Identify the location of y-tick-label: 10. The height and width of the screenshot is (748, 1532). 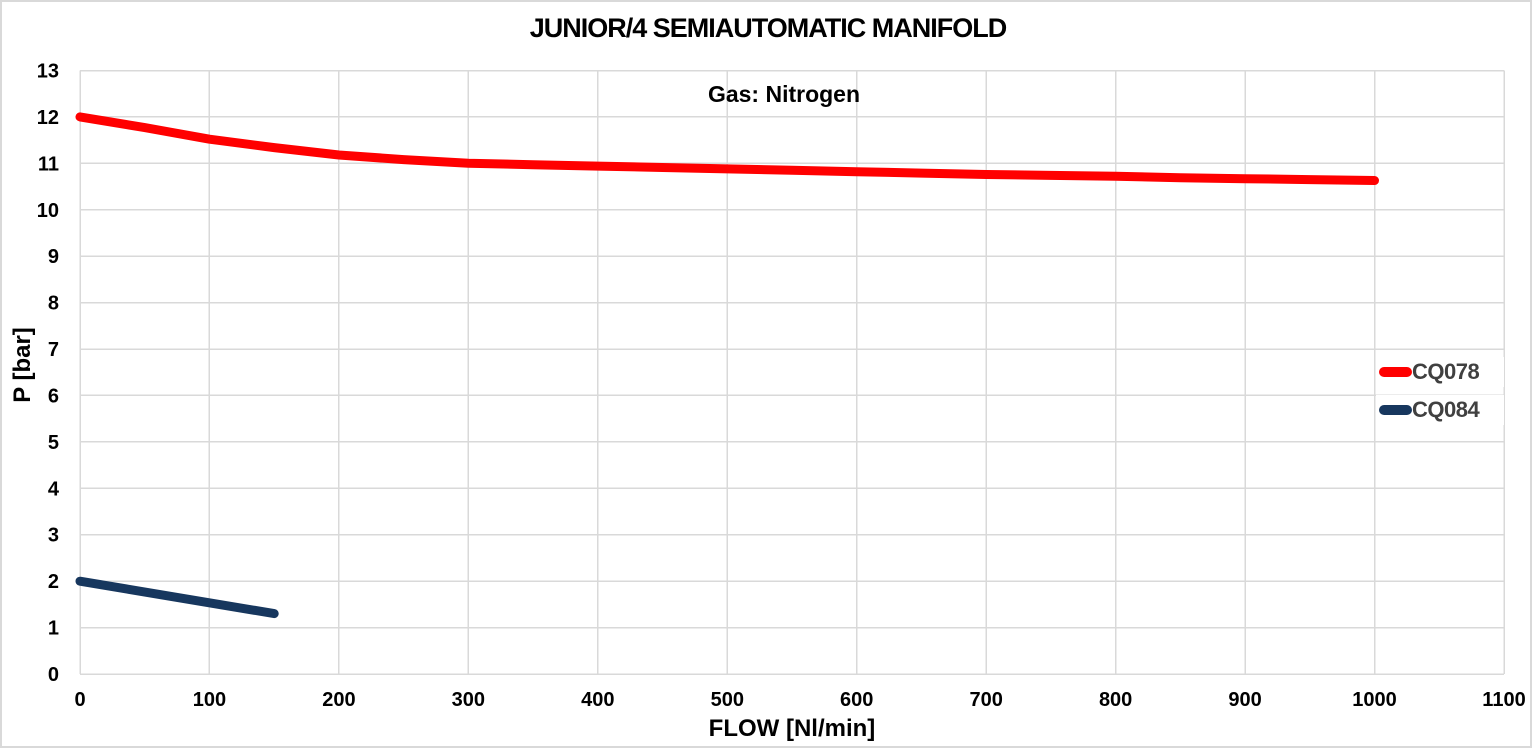
(48, 211).